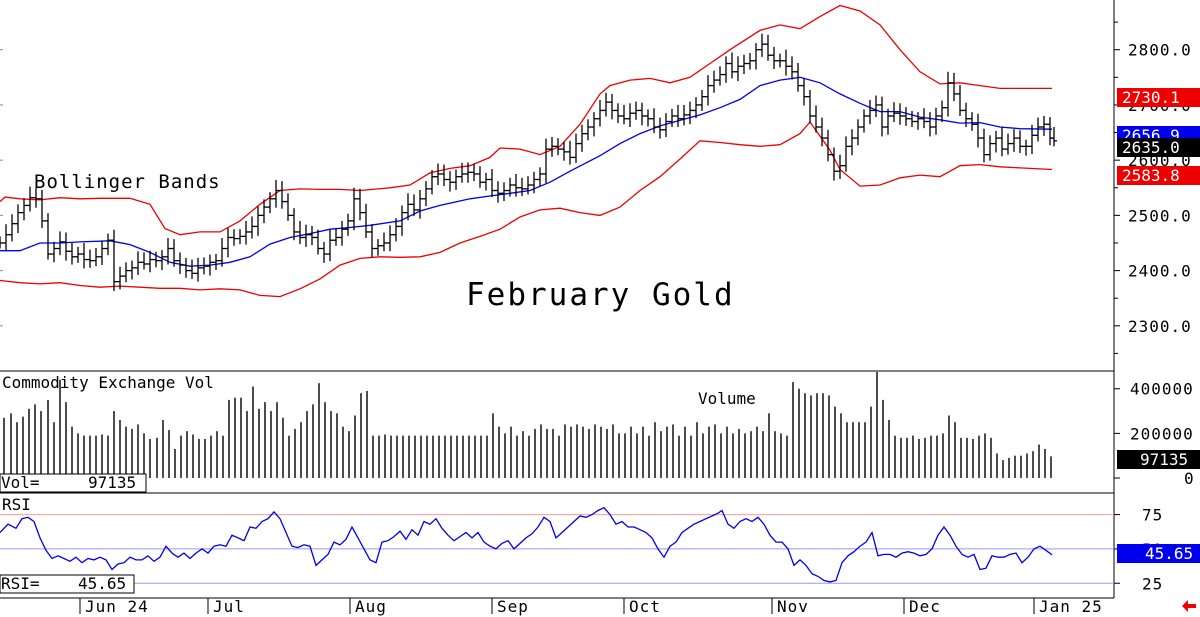 This screenshot has width=1200, height=617. What do you see at coordinates (557, 549) in the screenshot?
I see `rsi-reference-lines` at bounding box center [557, 549].